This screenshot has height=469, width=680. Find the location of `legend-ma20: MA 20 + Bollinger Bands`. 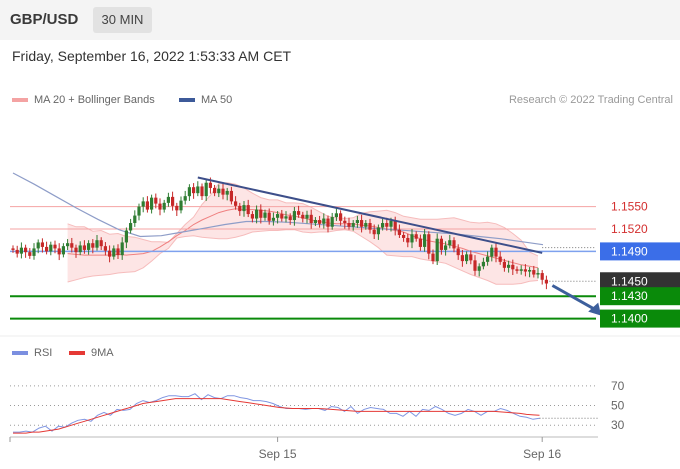

legend-ma20: MA 20 + Bollinger Bands is located at coordinates (83, 100).